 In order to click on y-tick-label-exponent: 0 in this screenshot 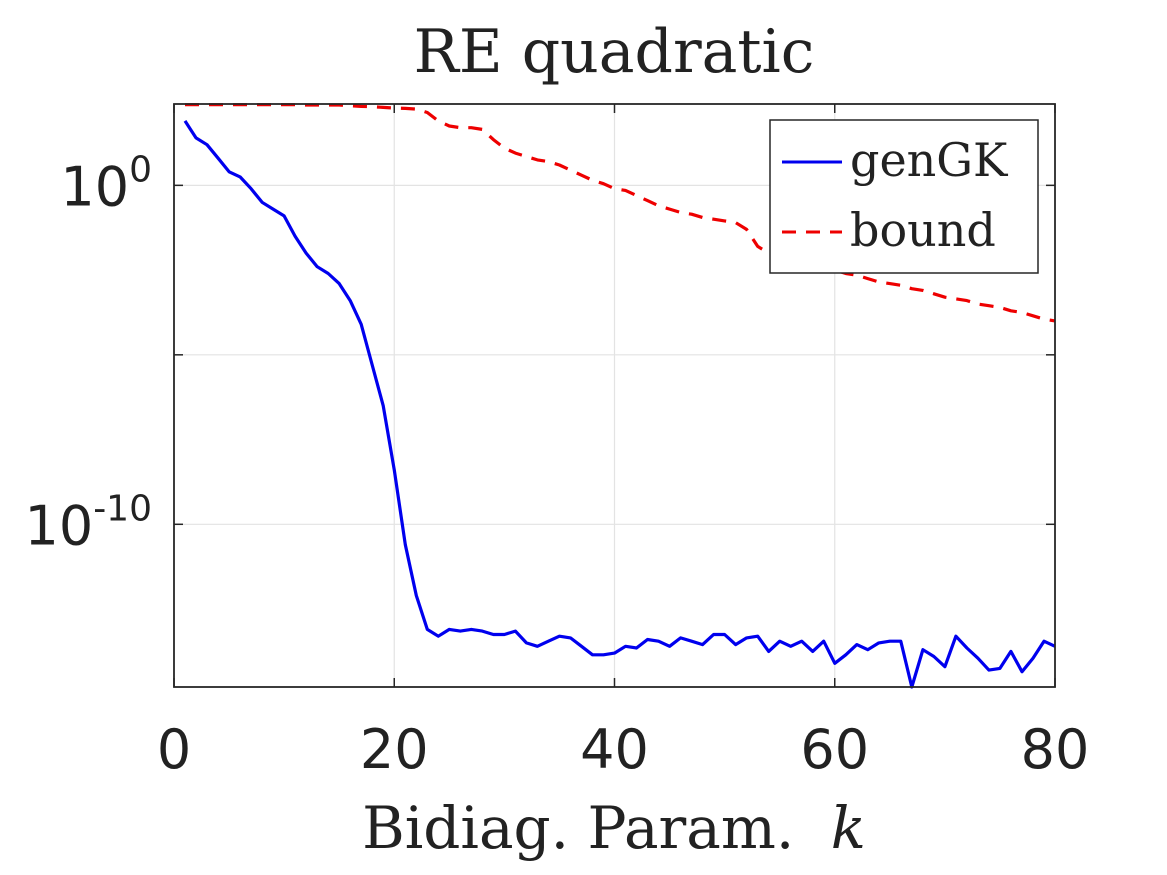, I will do `click(140, 169)`.